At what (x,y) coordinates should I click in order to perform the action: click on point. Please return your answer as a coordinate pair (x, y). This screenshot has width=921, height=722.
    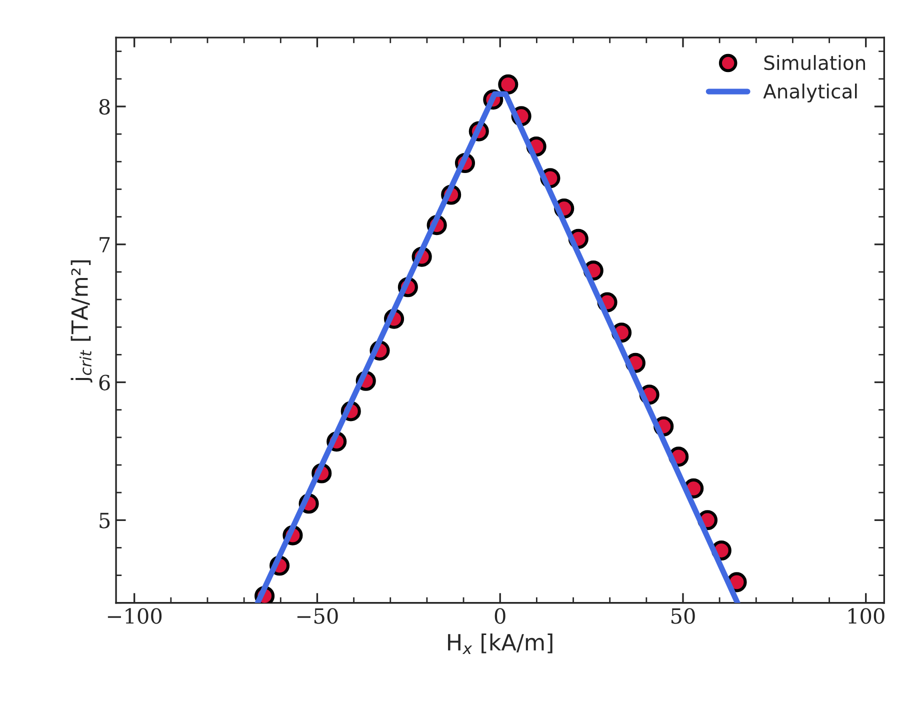
    Looking at the image, I should click on (508, 84).